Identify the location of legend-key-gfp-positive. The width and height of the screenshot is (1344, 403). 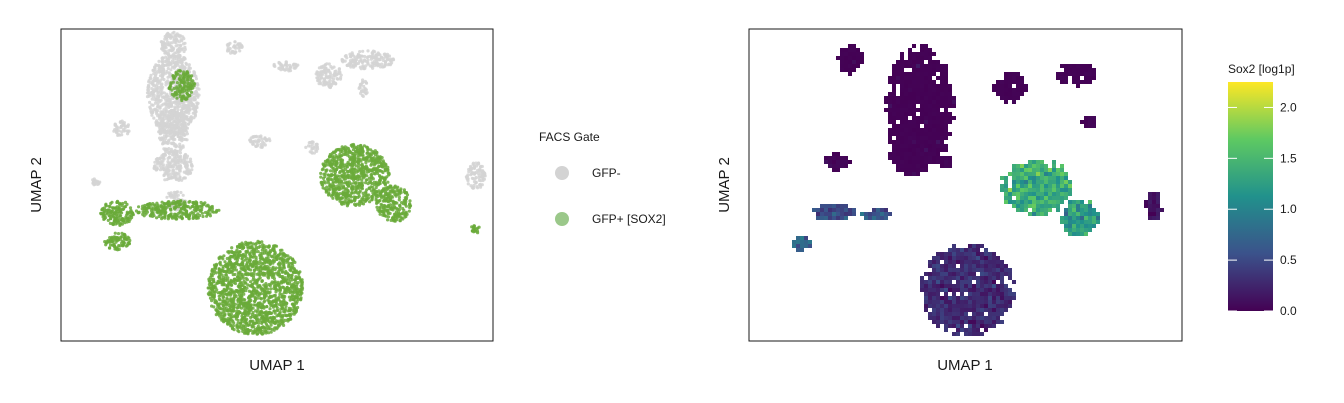
(562, 219).